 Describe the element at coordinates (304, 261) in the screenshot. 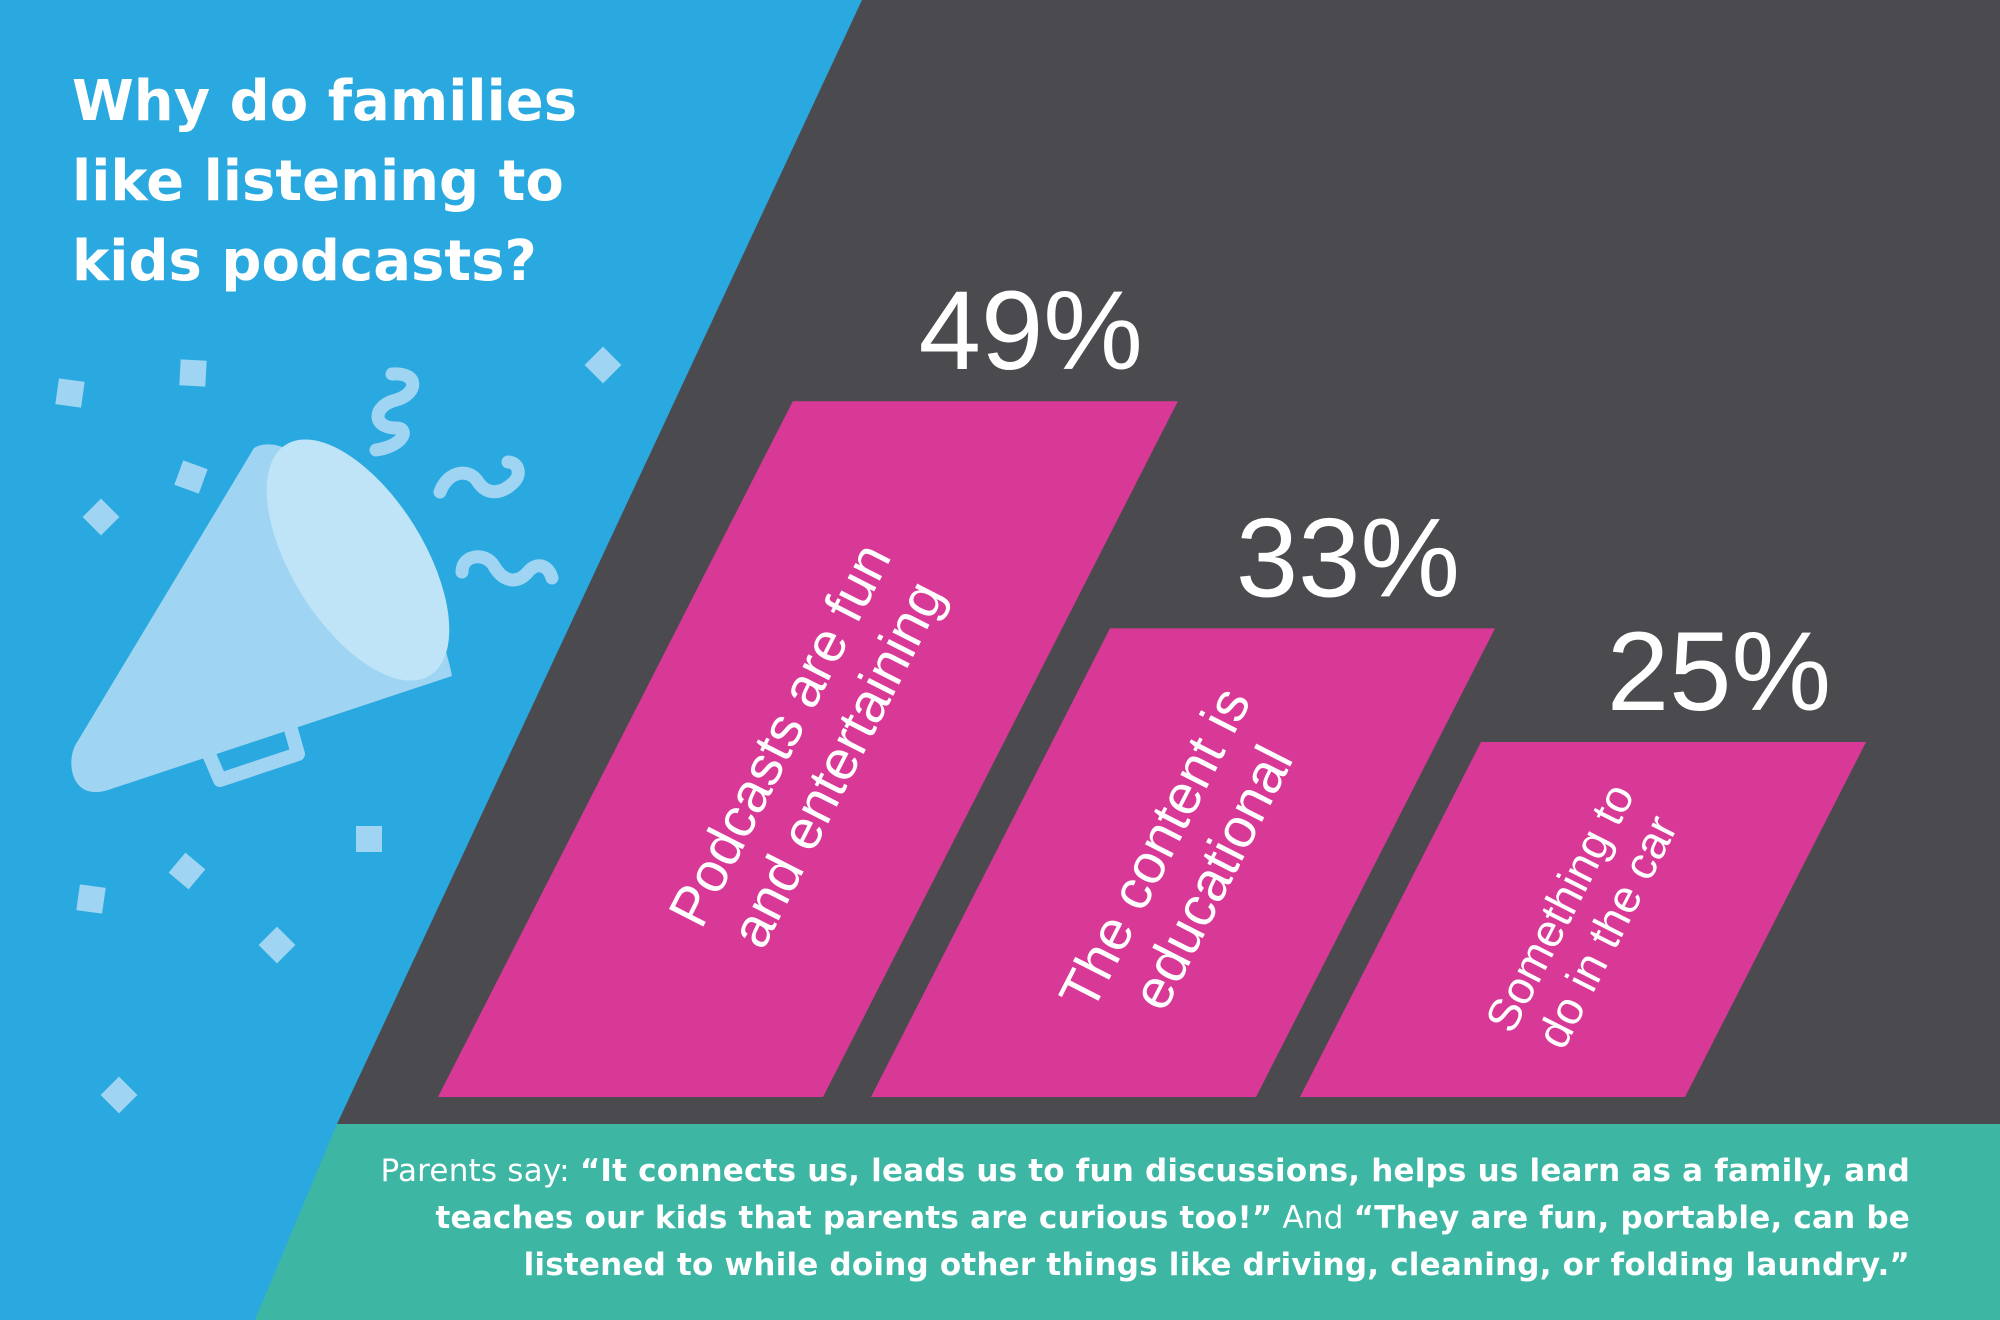

I see `title-line: kids podcasts?` at that location.